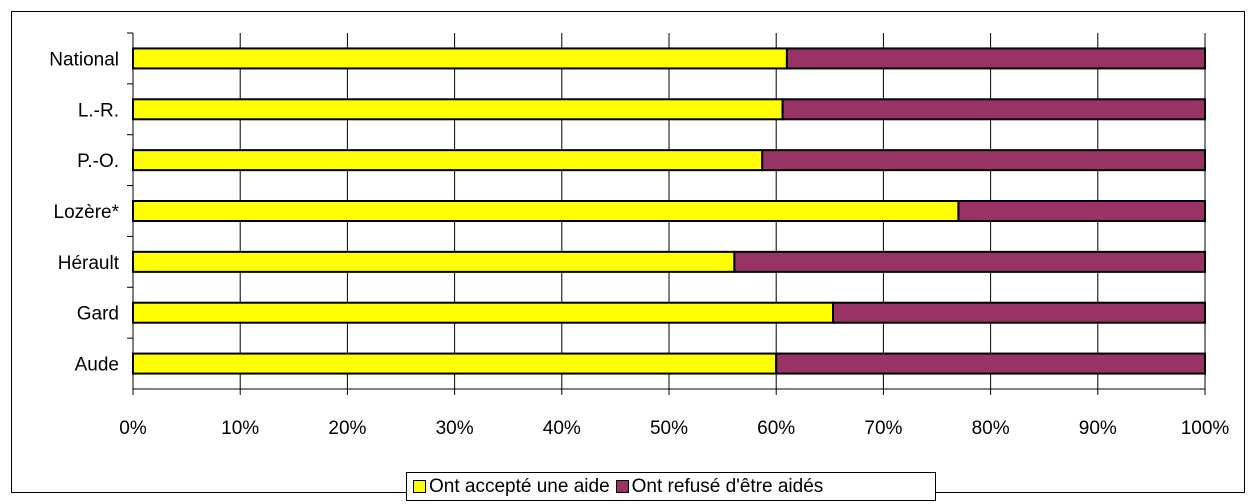 This screenshot has width=1258, height=504. Describe the element at coordinates (727, 486) in the screenshot. I see `legend-label-refused: Ont refusé d'être aidés` at that location.